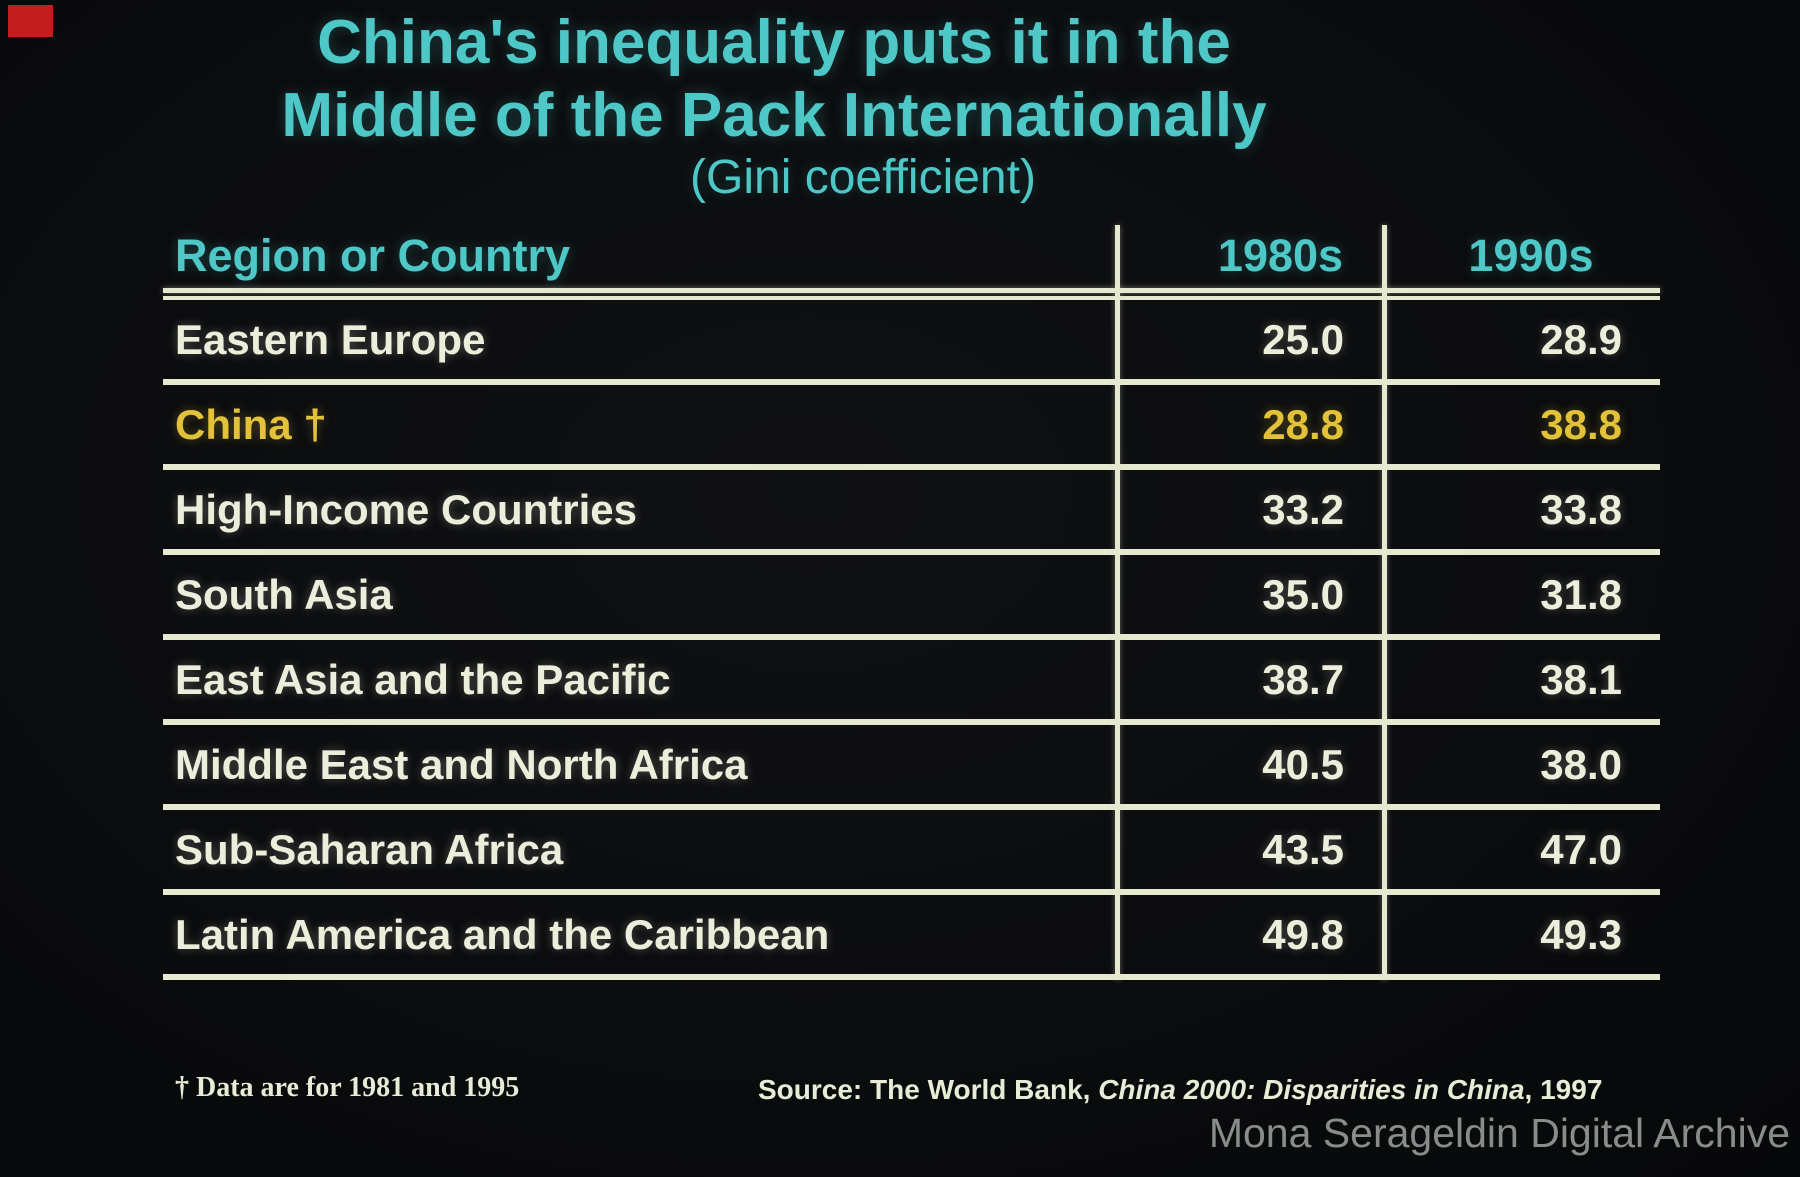  I want to click on row-value-1980s: 43.5, so click(1303, 849).